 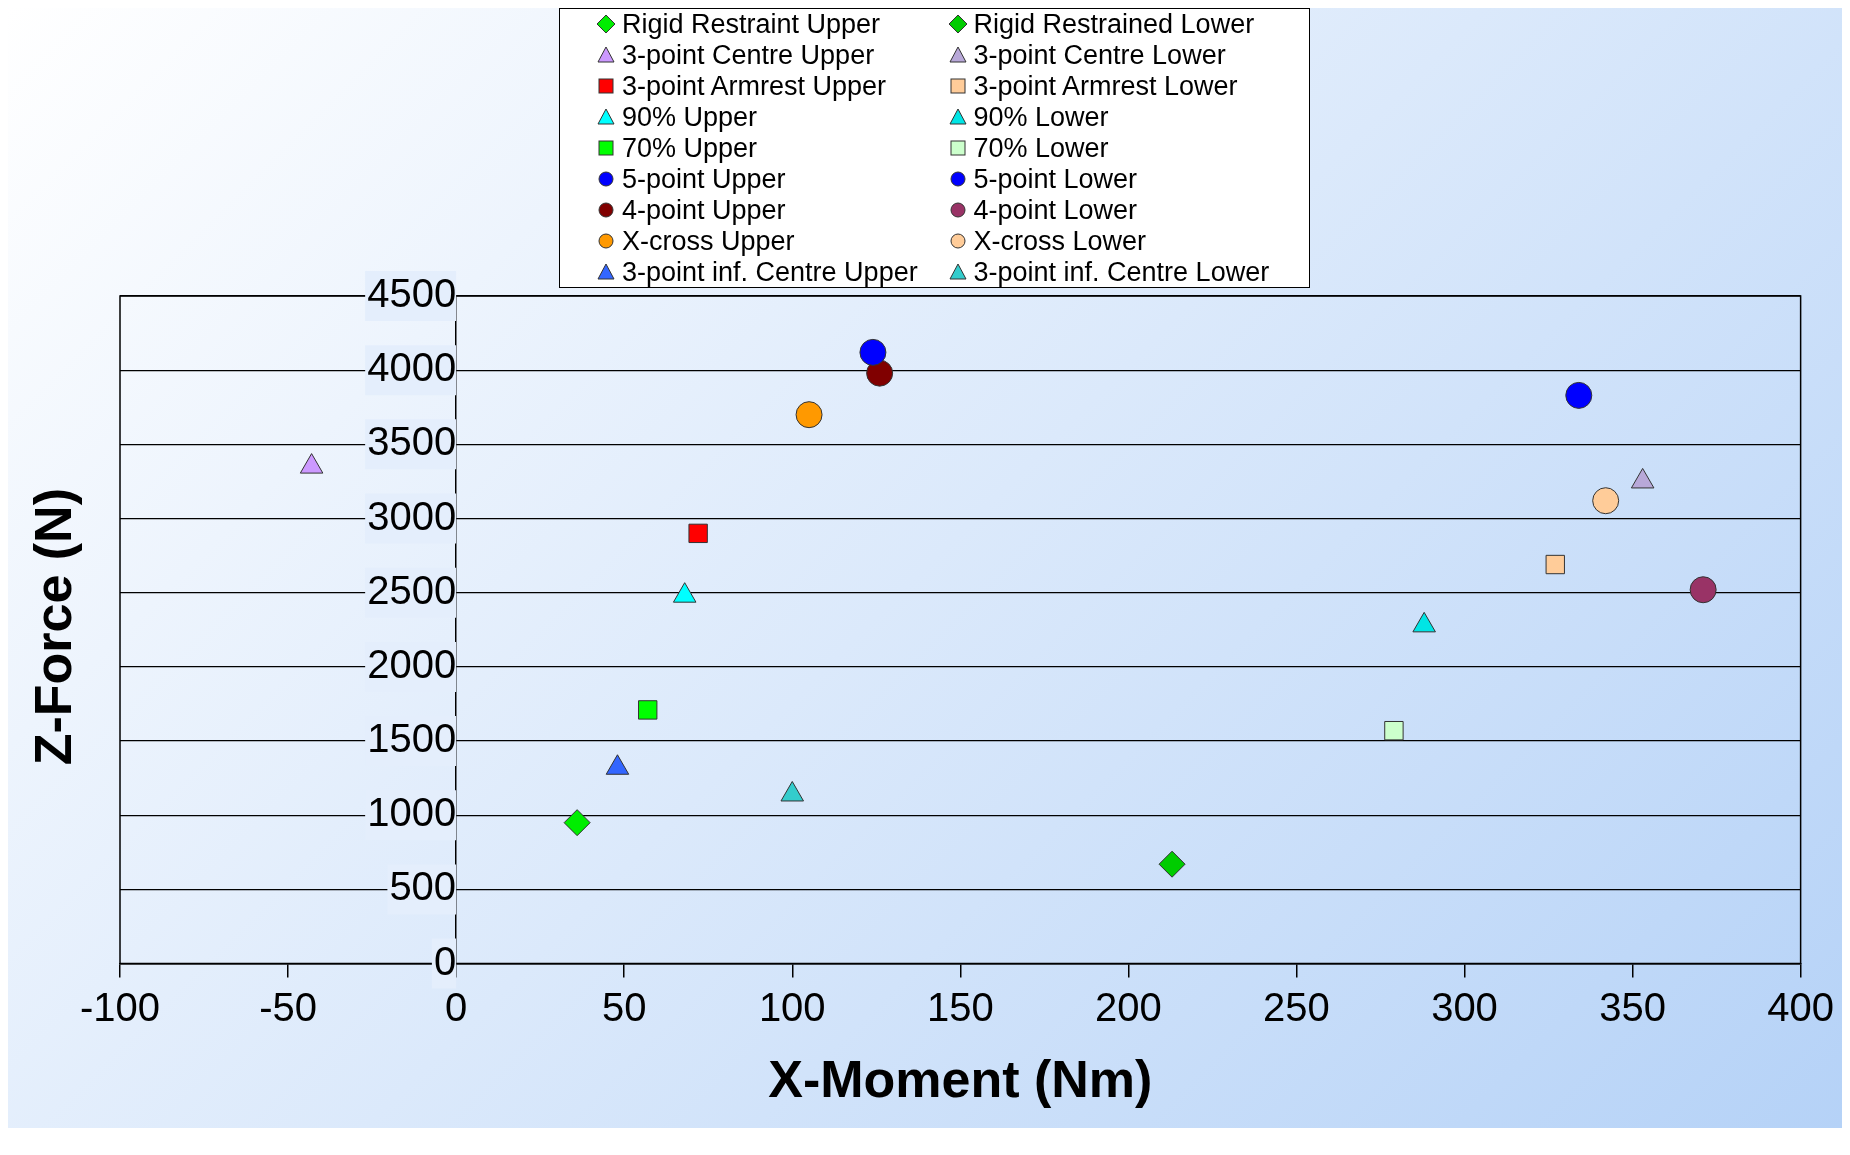 What do you see at coordinates (704, 210) in the screenshot?
I see `legend-label: 4-point Upper` at bounding box center [704, 210].